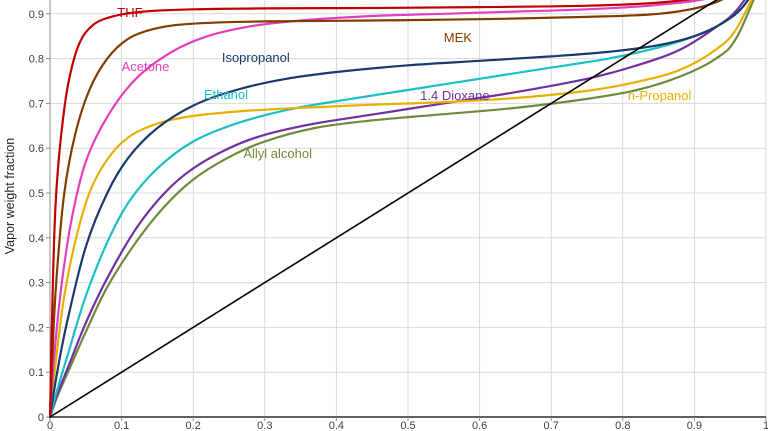 The image size is (768, 431). What do you see at coordinates (129, 12) in the screenshot?
I see `series-label-thf: THF` at bounding box center [129, 12].